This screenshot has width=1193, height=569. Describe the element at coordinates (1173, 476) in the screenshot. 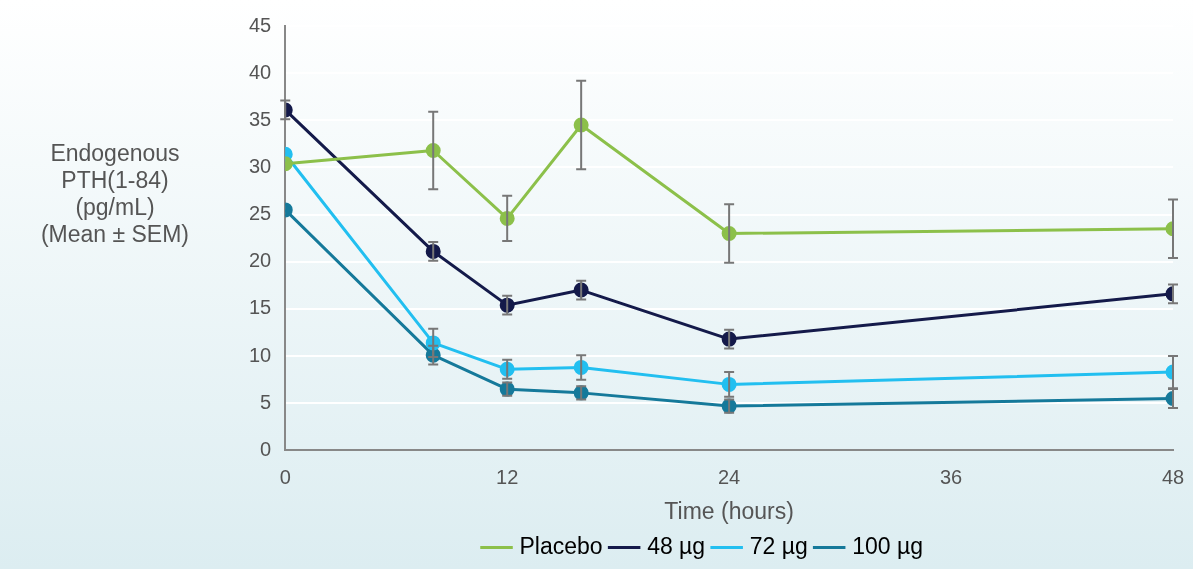

I see `x-tick-label: 48` at that location.